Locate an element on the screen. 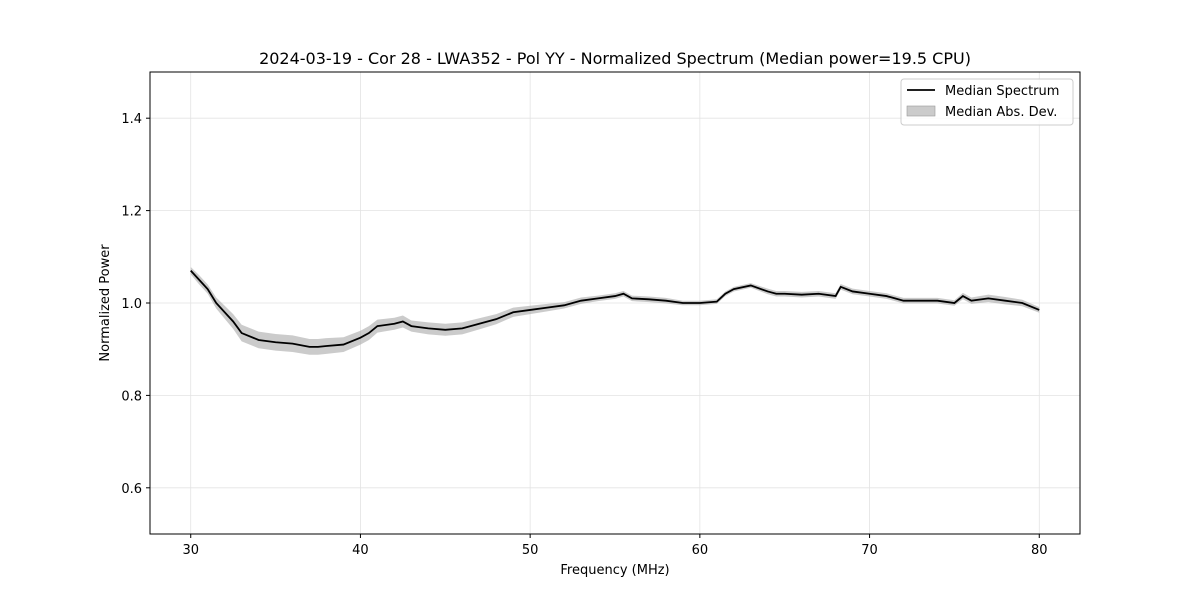 The width and height of the screenshot is (1200, 600). x-tick-label: 30 is located at coordinates (190, 550).